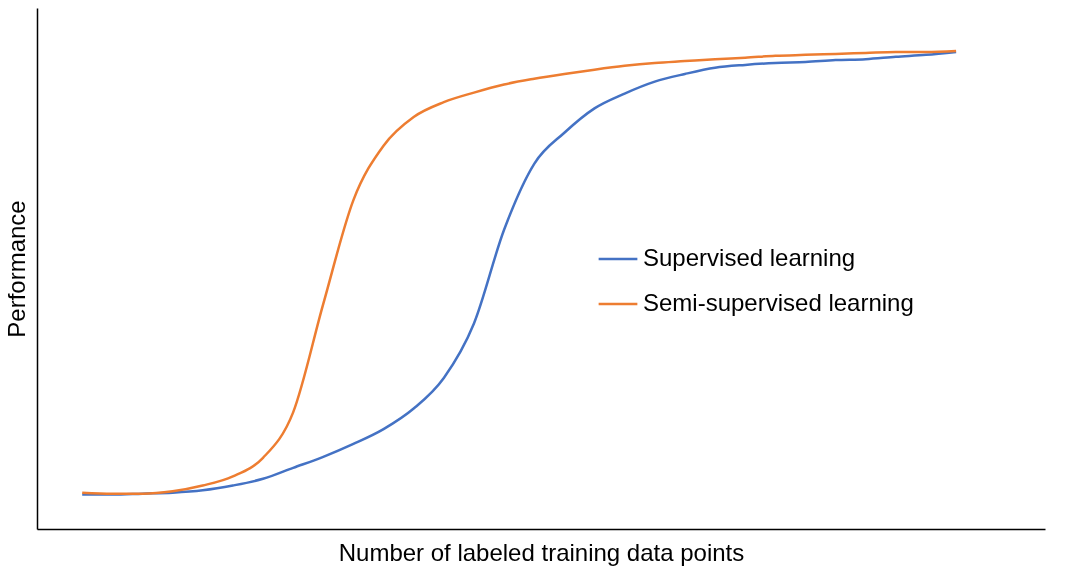 This screenshot has width=1068, height=582. Describe the element at coordinates (541, 552) in the screenshot. I see `x-axis-title: Number of labeled training data points` at that location.